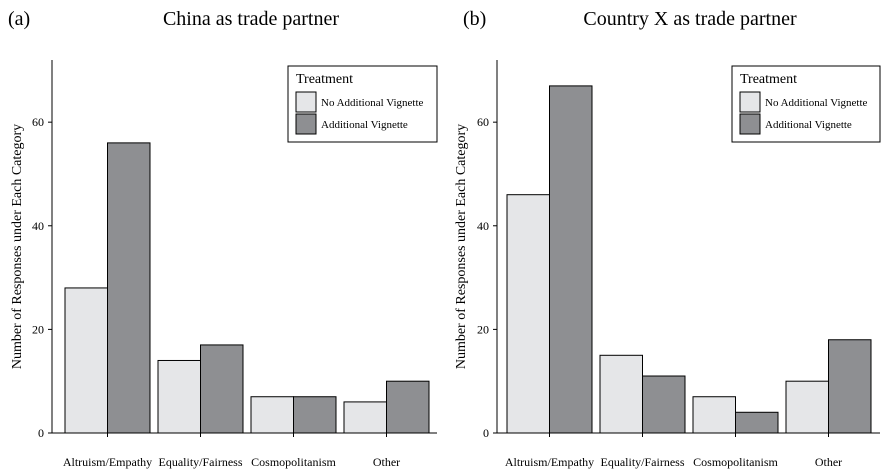  Describe the element at coordinates (19, 19) in the screenshot. I see `panel-label: (a)` at that location.